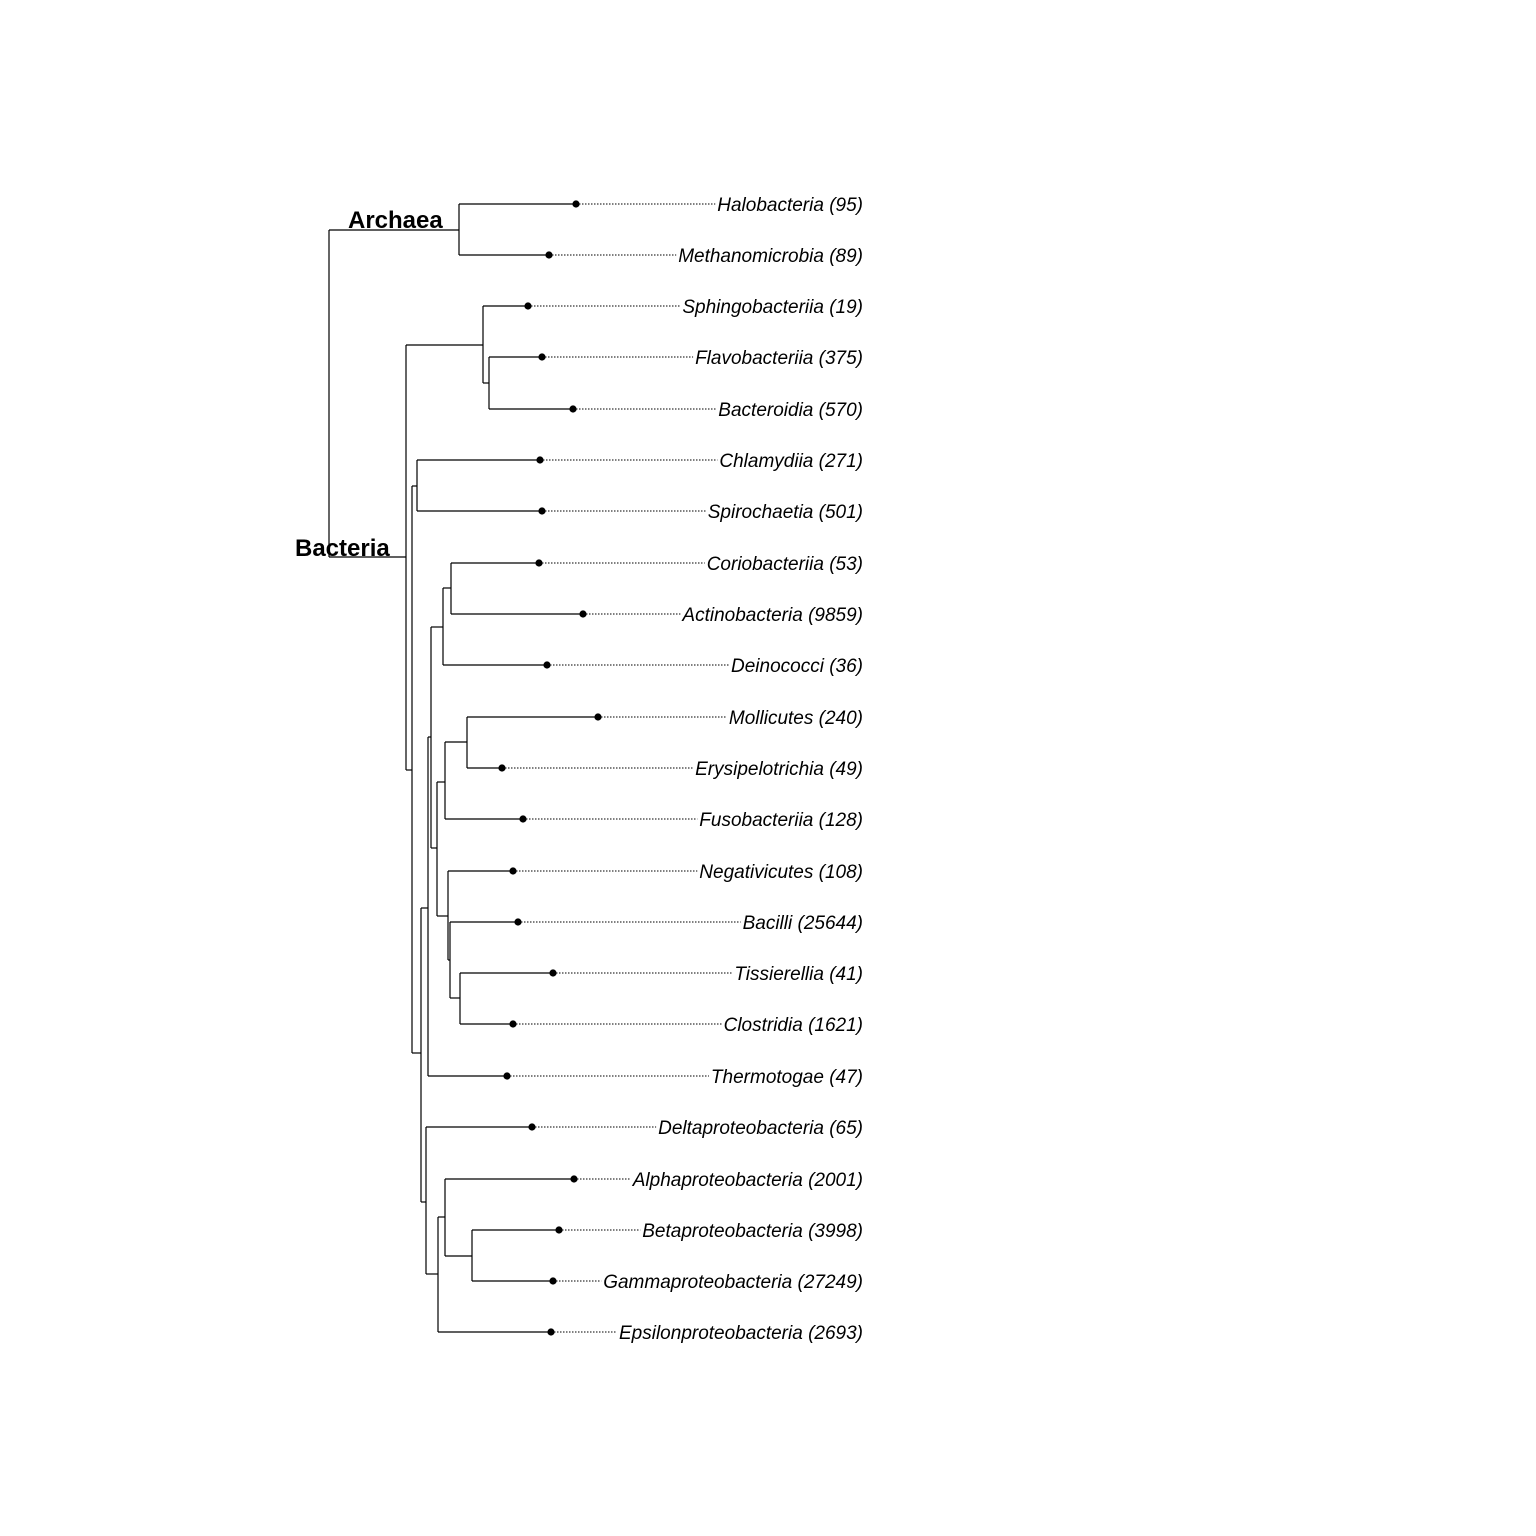 The height and width of the screenshot is (1536, 1536). What do you see at coordinates (518, 922) in the screenshot?
I see `tip-point-bacilli` at bounding box center [518, 922].